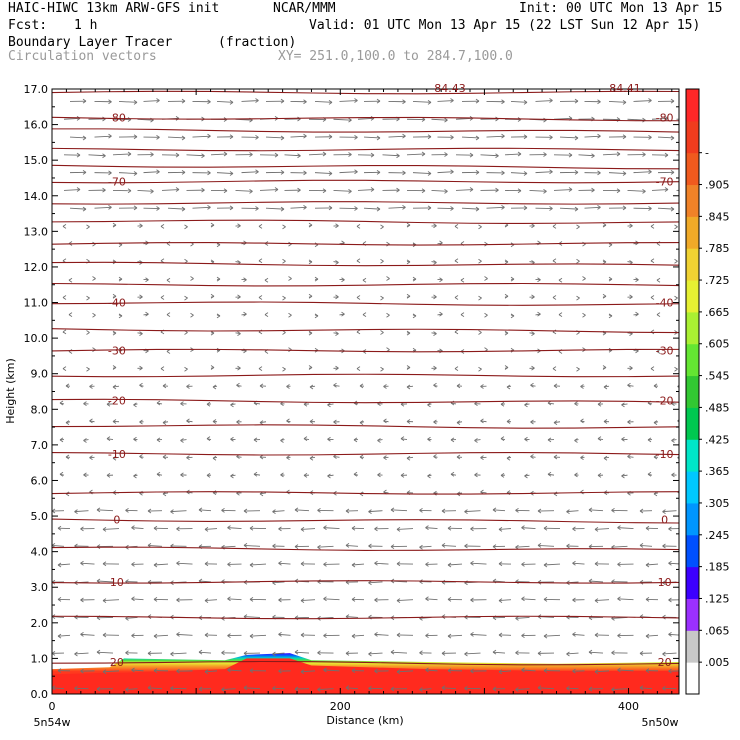 This screenshot has width=740, height=740. What do you see at coordinates (40, 587) in the screenshot?
I see `y-tick-label: 3.0` at bounding box center [40, 587].